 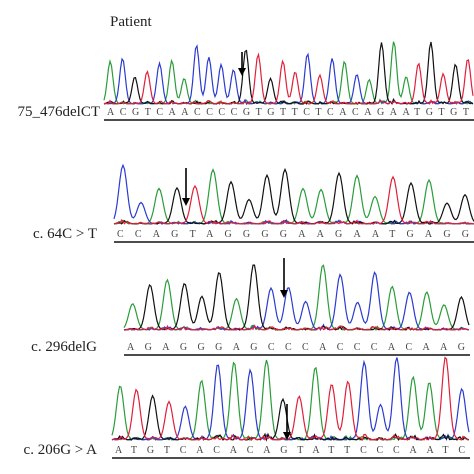 What do you see at coordinates (61, 450) in the screenshot?
I see `mutation-label: c. 206G > A` at bounding box center [61, 450].